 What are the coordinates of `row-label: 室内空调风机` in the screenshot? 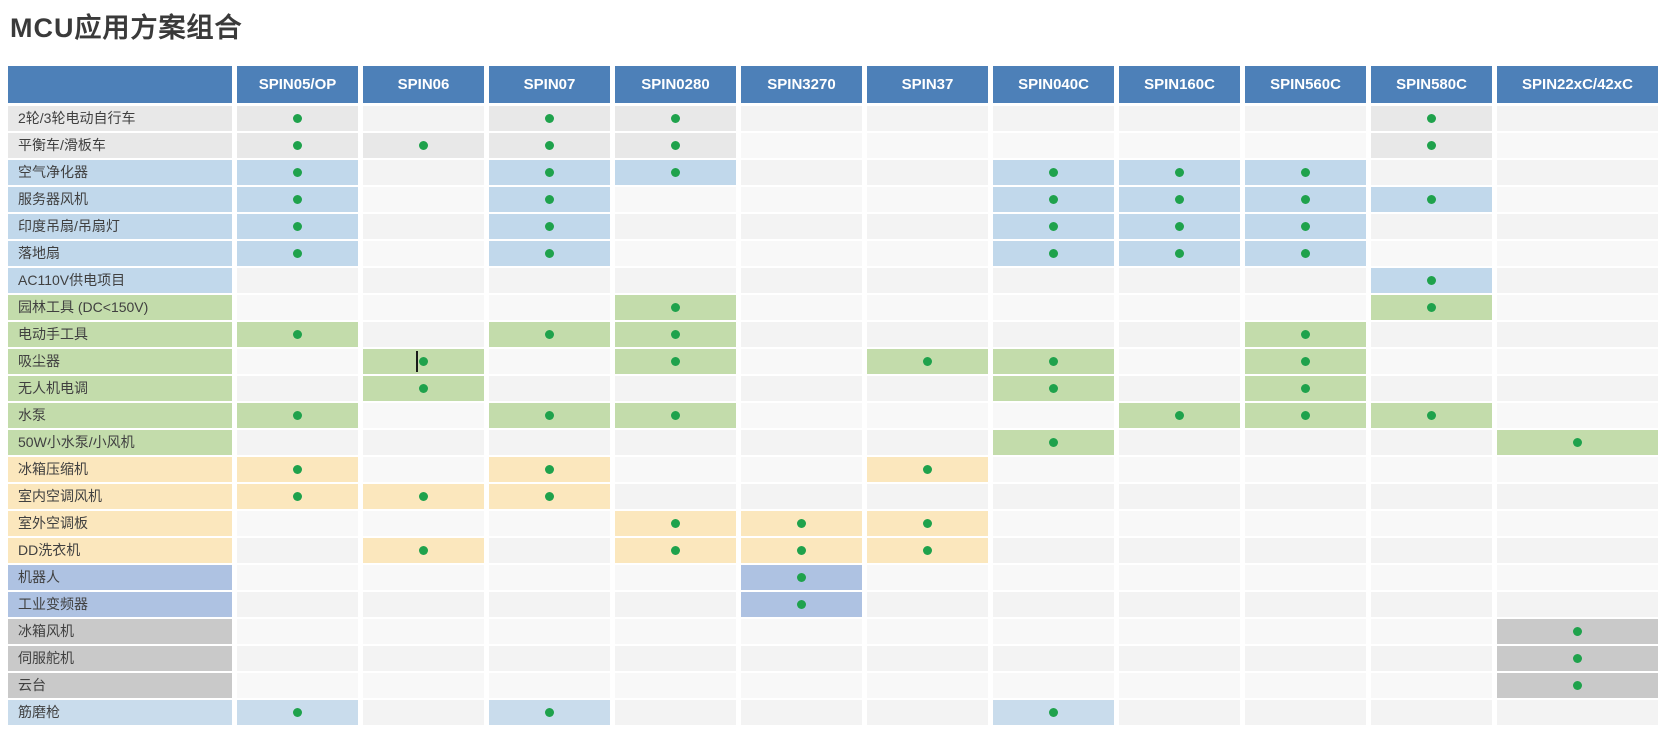 It's located at (120, 496).